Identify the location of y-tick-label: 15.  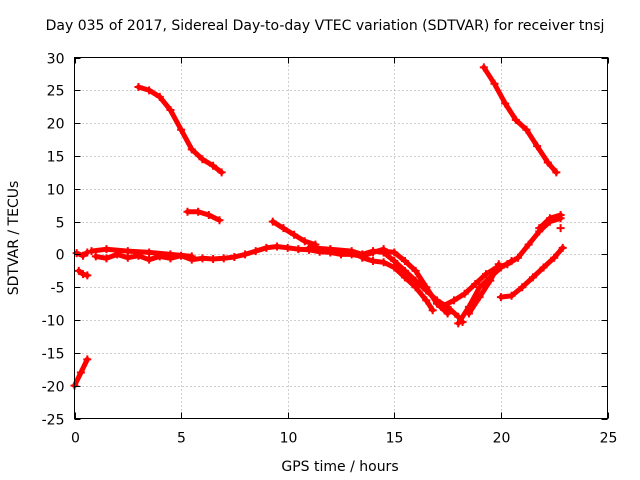
(56, 158).